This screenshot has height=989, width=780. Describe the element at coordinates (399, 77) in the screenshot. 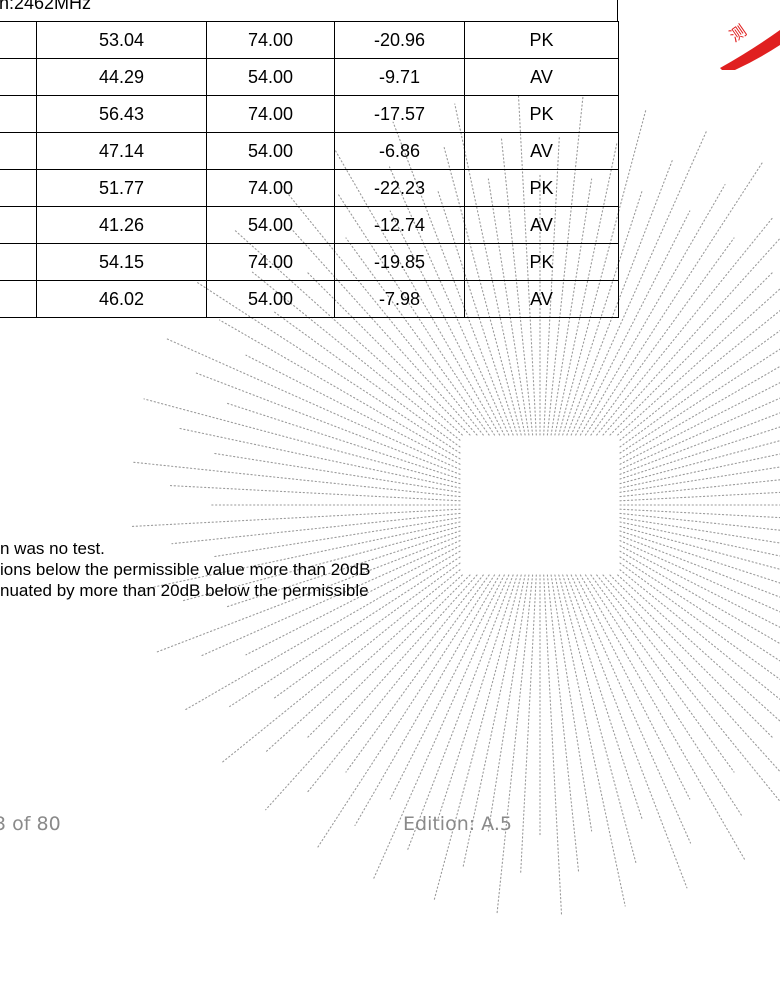

I see `margin-cell: -9.71` at that location.